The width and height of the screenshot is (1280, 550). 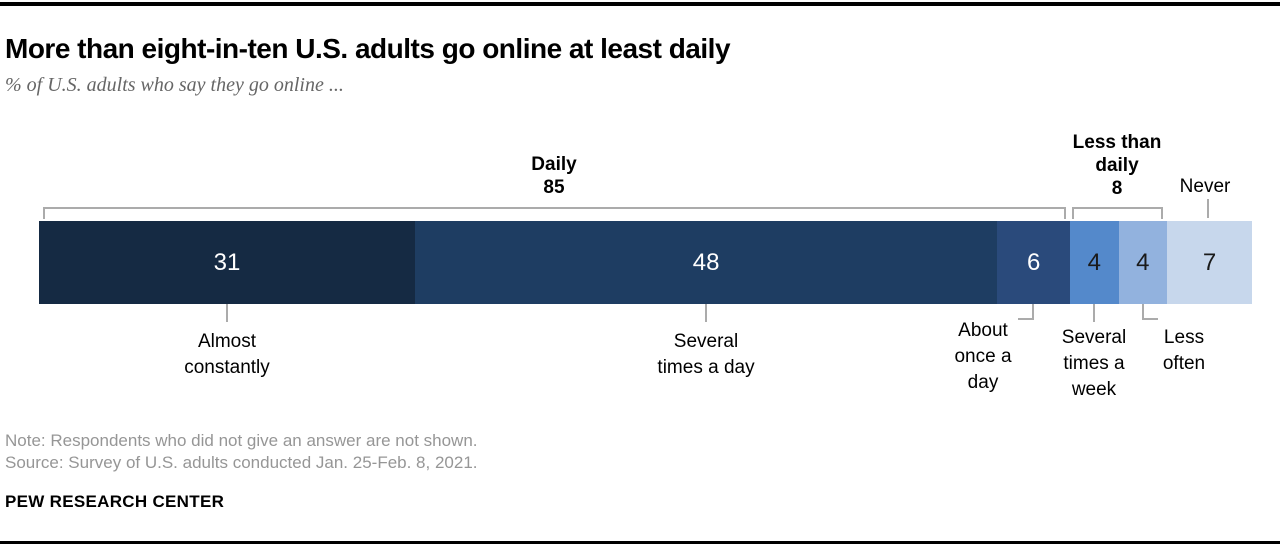 I want to click on segment-label-several-times-a-week: Several times a week, so click(x=1094, y=363).